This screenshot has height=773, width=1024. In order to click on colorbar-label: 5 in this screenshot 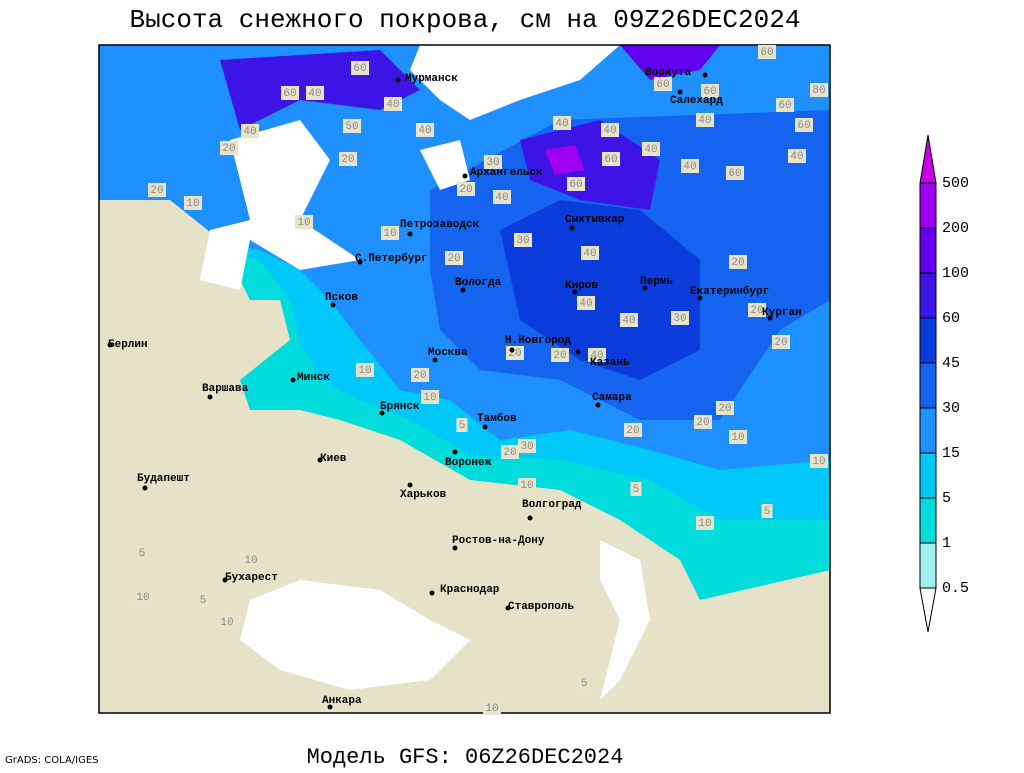, I will do `click(946, 498)`.